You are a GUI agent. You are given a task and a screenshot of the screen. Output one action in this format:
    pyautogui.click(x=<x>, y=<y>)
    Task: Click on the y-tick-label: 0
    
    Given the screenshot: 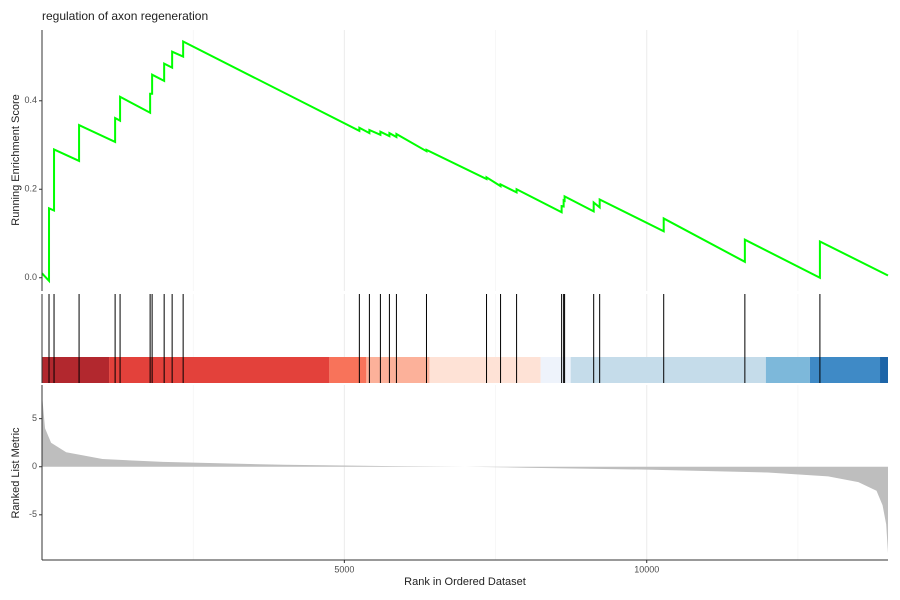 What is the action you would take?
    pyautogui.click(x=34, y=466)
    